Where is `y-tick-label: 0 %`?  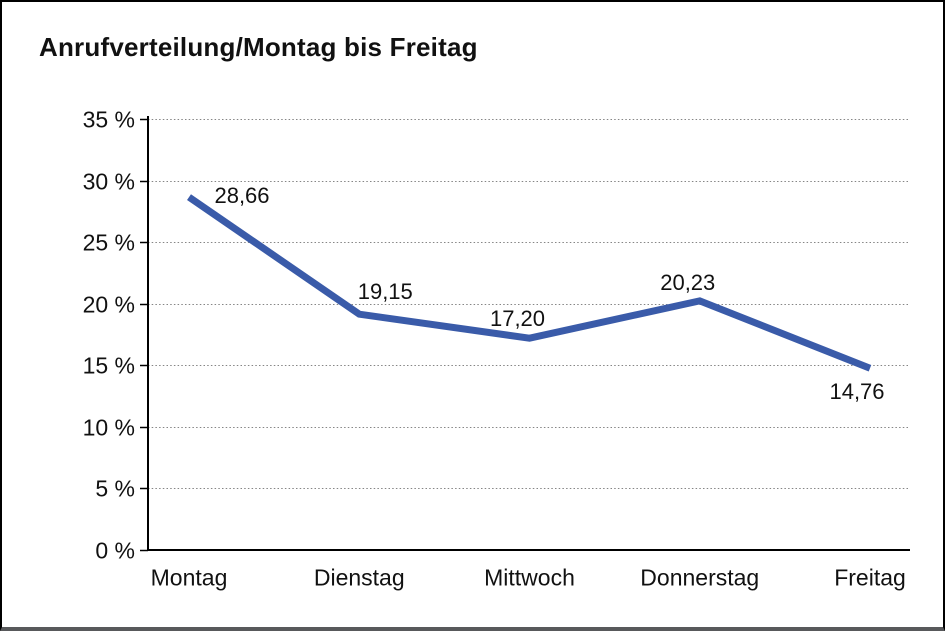 y-tick-label: 0 % is located at coordinates (115, 550).